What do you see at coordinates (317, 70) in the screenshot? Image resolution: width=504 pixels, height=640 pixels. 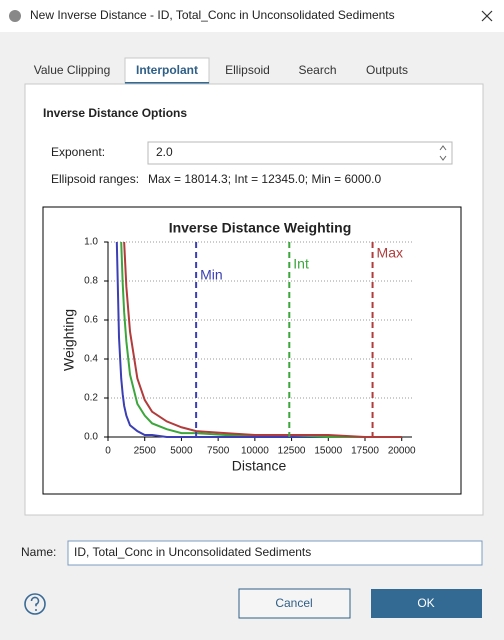 I see `tab-label: Search` at bounding box center [317, 70].